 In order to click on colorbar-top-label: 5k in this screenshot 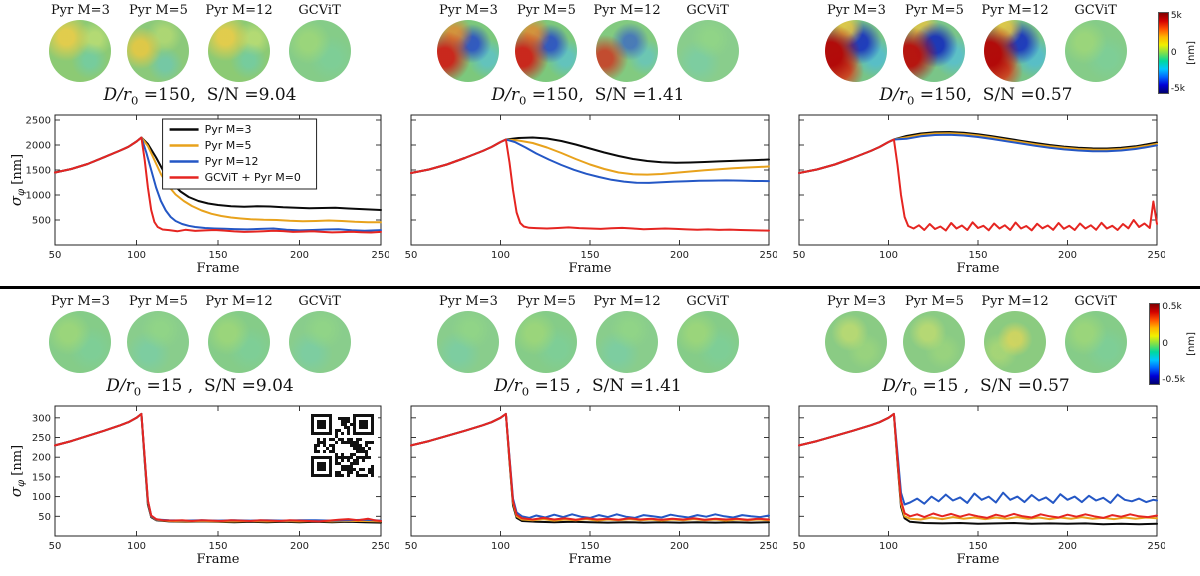, I will do `click(1176, 16)`.